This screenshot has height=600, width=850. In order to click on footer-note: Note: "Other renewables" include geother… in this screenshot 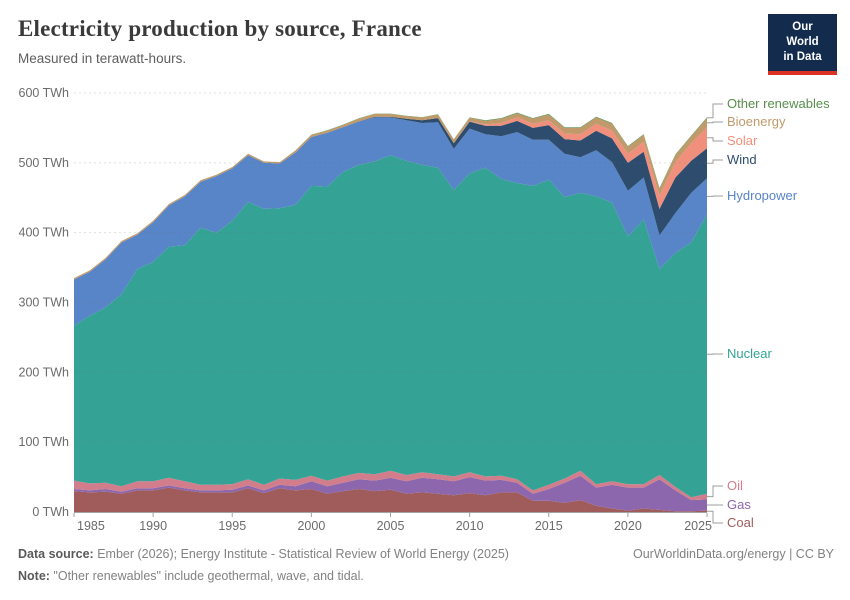, I will do `click(191, 576)`.